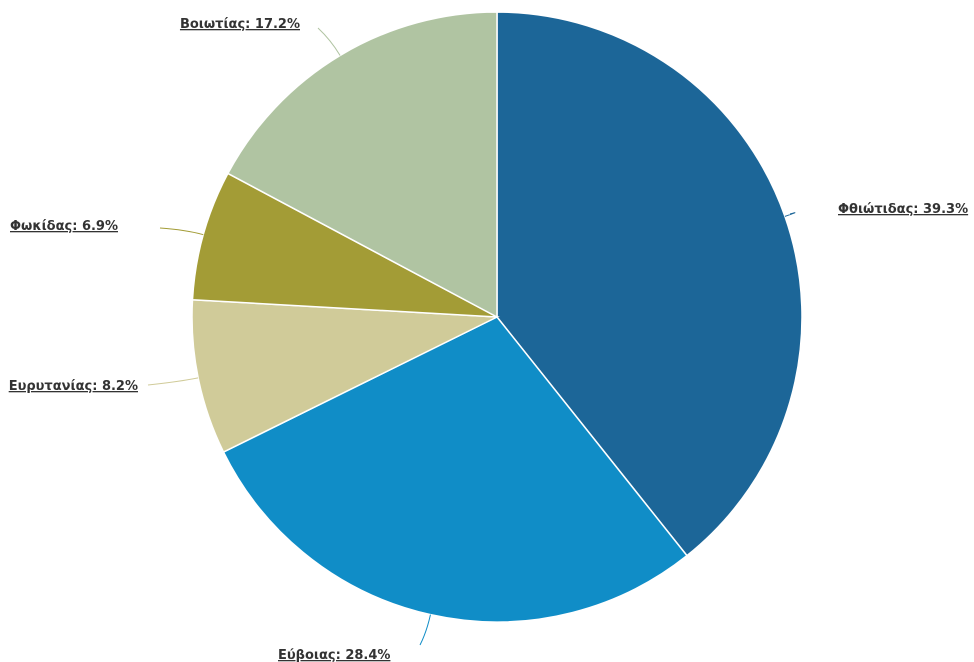 The height and width of the screenshot is (662, 974). What do you see at coordinates (334, 655) in the screenshot?
I see `slice-label: Εύβοιας: 28.4%` at bounding box center [334, 655].